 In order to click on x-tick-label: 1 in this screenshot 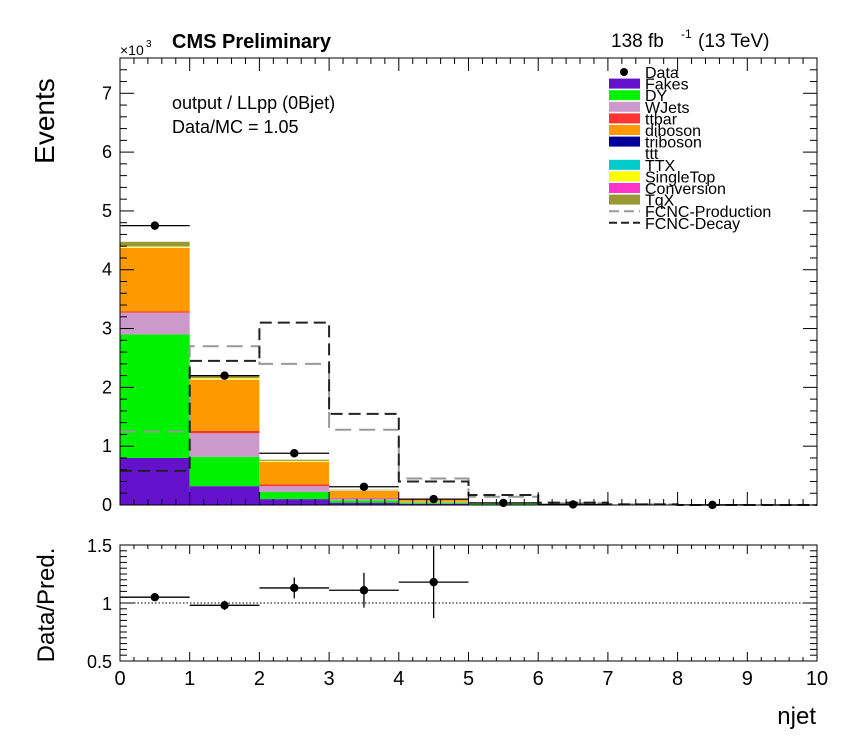, I will do `click(189, 679)`.